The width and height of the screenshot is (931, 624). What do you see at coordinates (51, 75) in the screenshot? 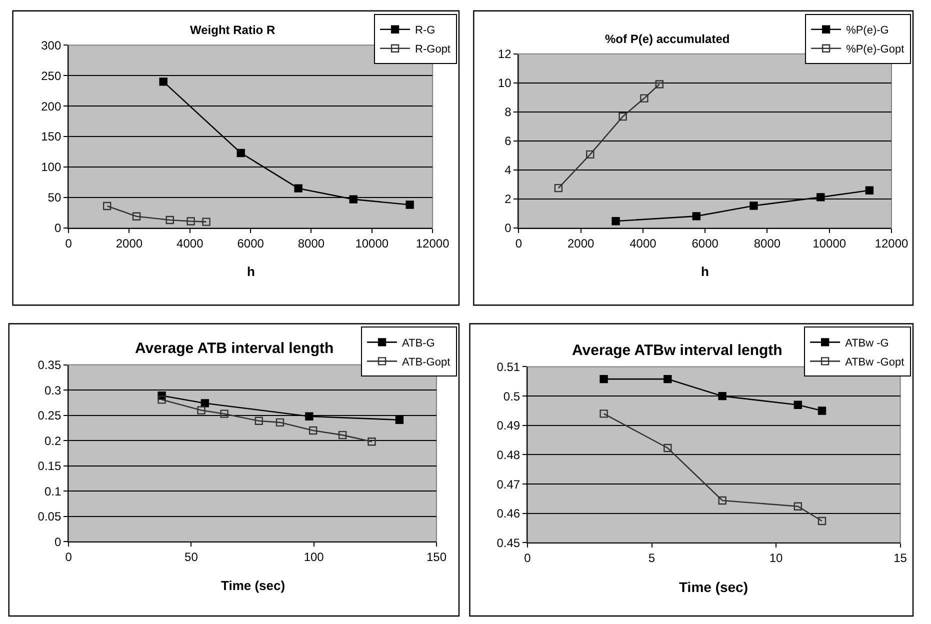
I see `y-tick-label: 250` at bounding box center [51, 75].